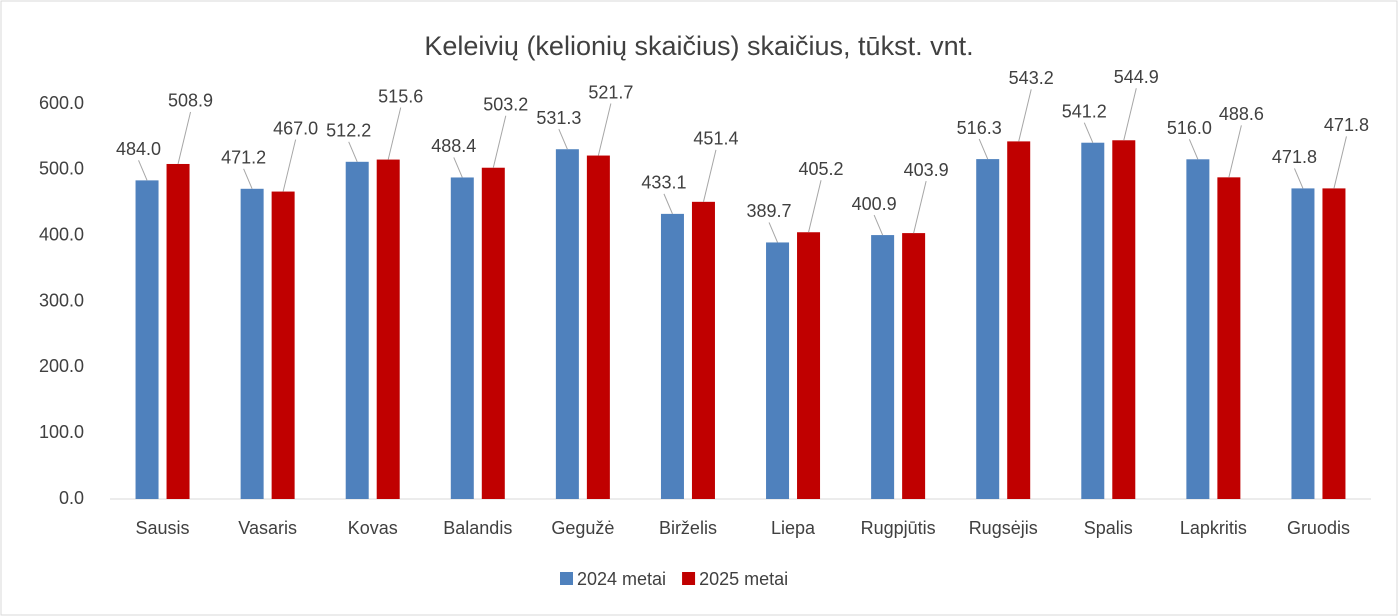  Describe the element at coordinates (1241, 114) in the screenshot. I see `data-label: 488.6` at that location.